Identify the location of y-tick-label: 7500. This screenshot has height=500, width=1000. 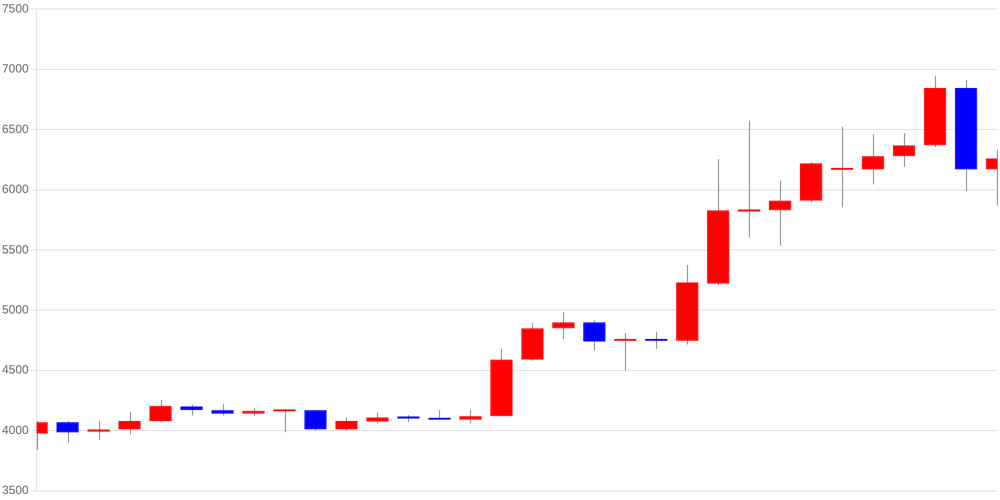
(16, 9).